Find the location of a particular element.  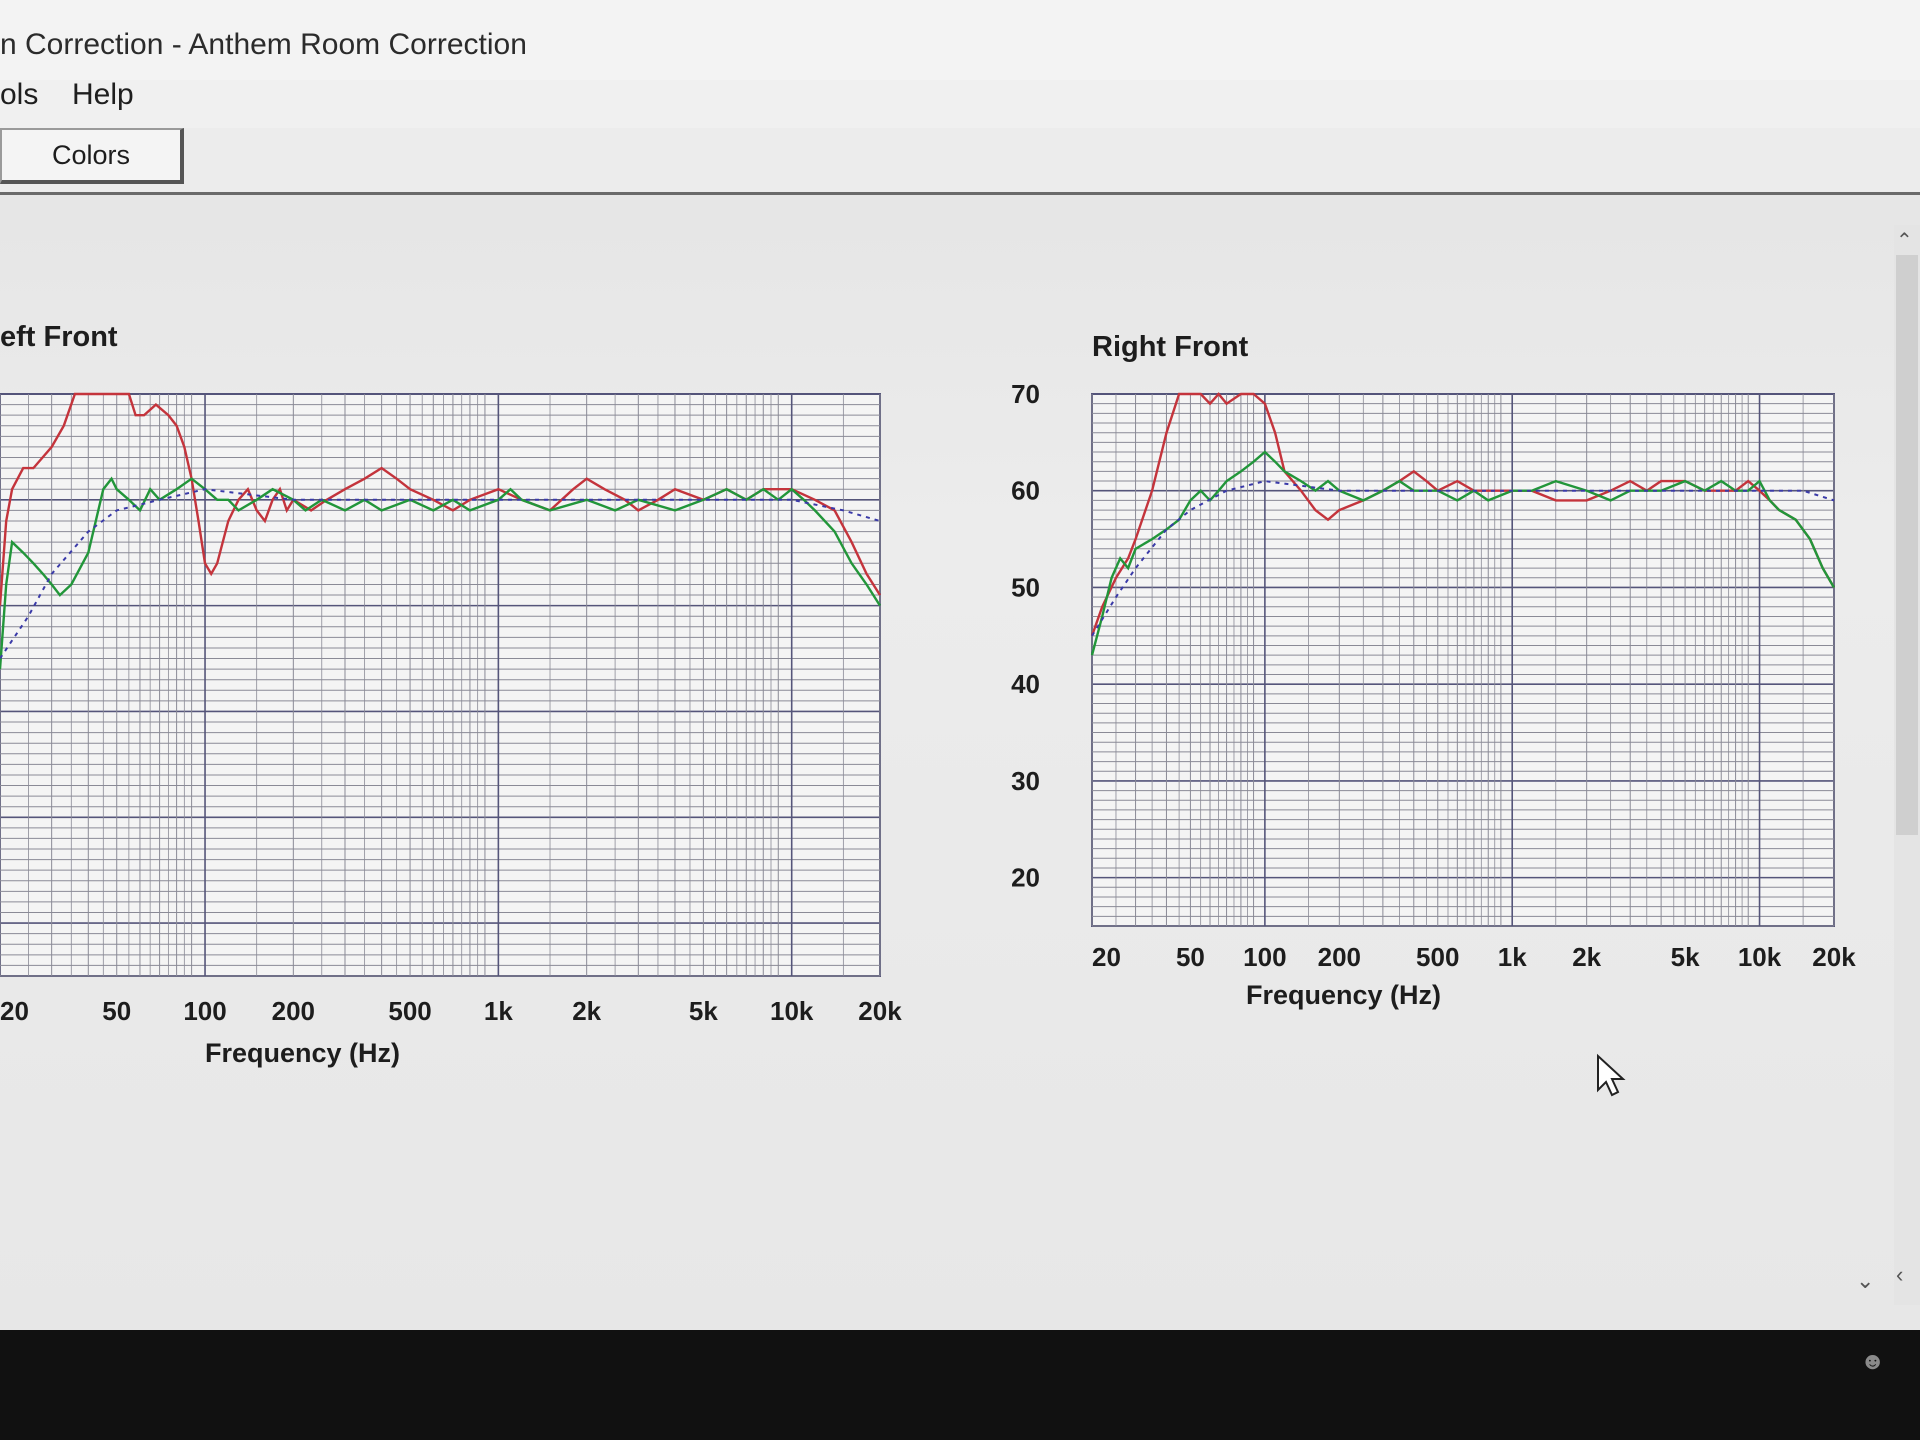

corrected-response-line is located at coordinates (1463, 553).